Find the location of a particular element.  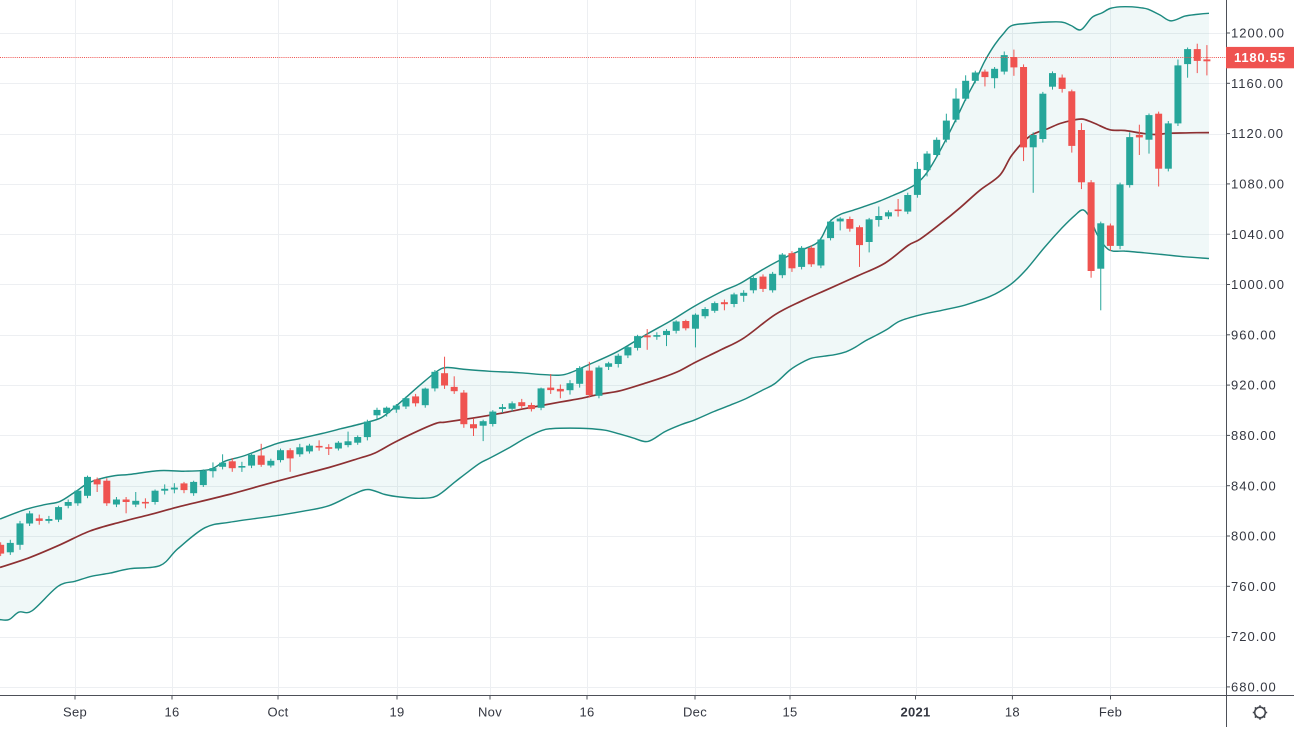

svg-text: 760.00 is located at coordinates (1254, 586).